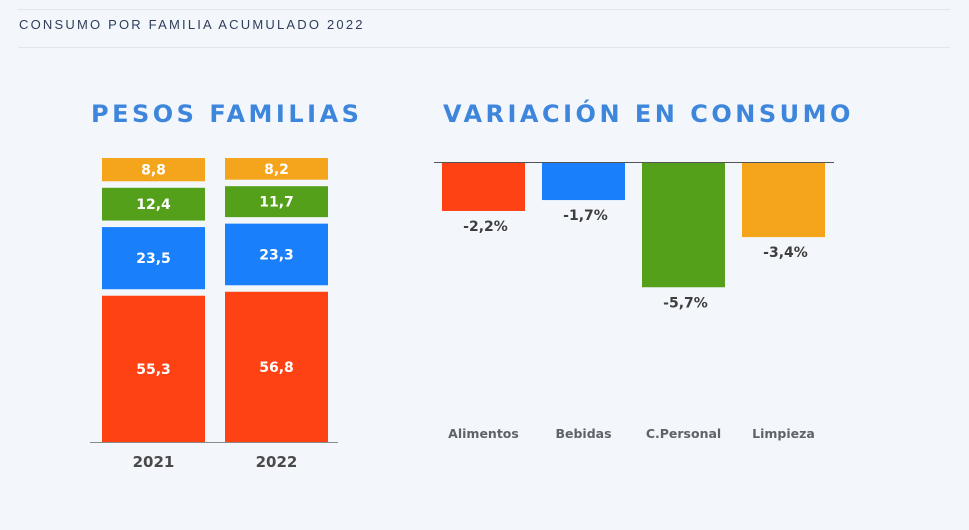 The width and height of the screenshot is (969, 530). I want to click on segment-label: 55,3, so click(153, 370).